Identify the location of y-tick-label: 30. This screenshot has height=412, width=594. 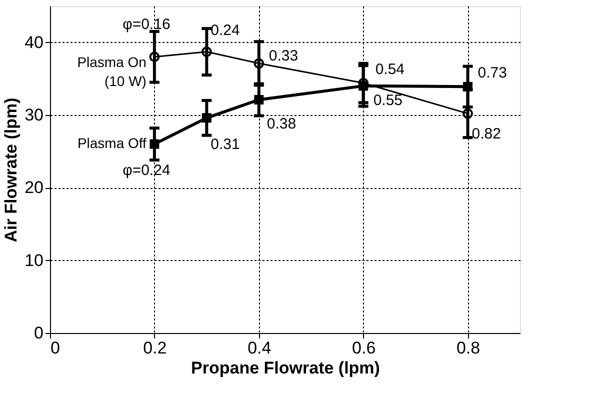
(34, 115).